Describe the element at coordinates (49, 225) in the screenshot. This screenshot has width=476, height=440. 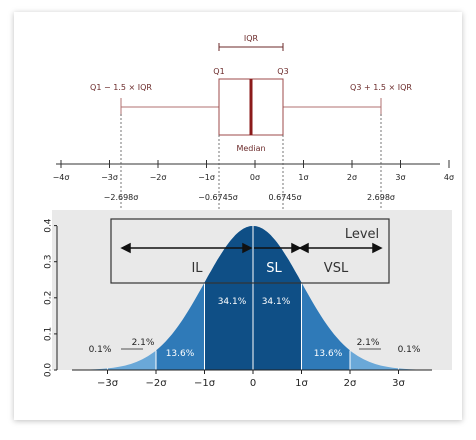
I see `y-axis-tick-label: 0.4` at that location.